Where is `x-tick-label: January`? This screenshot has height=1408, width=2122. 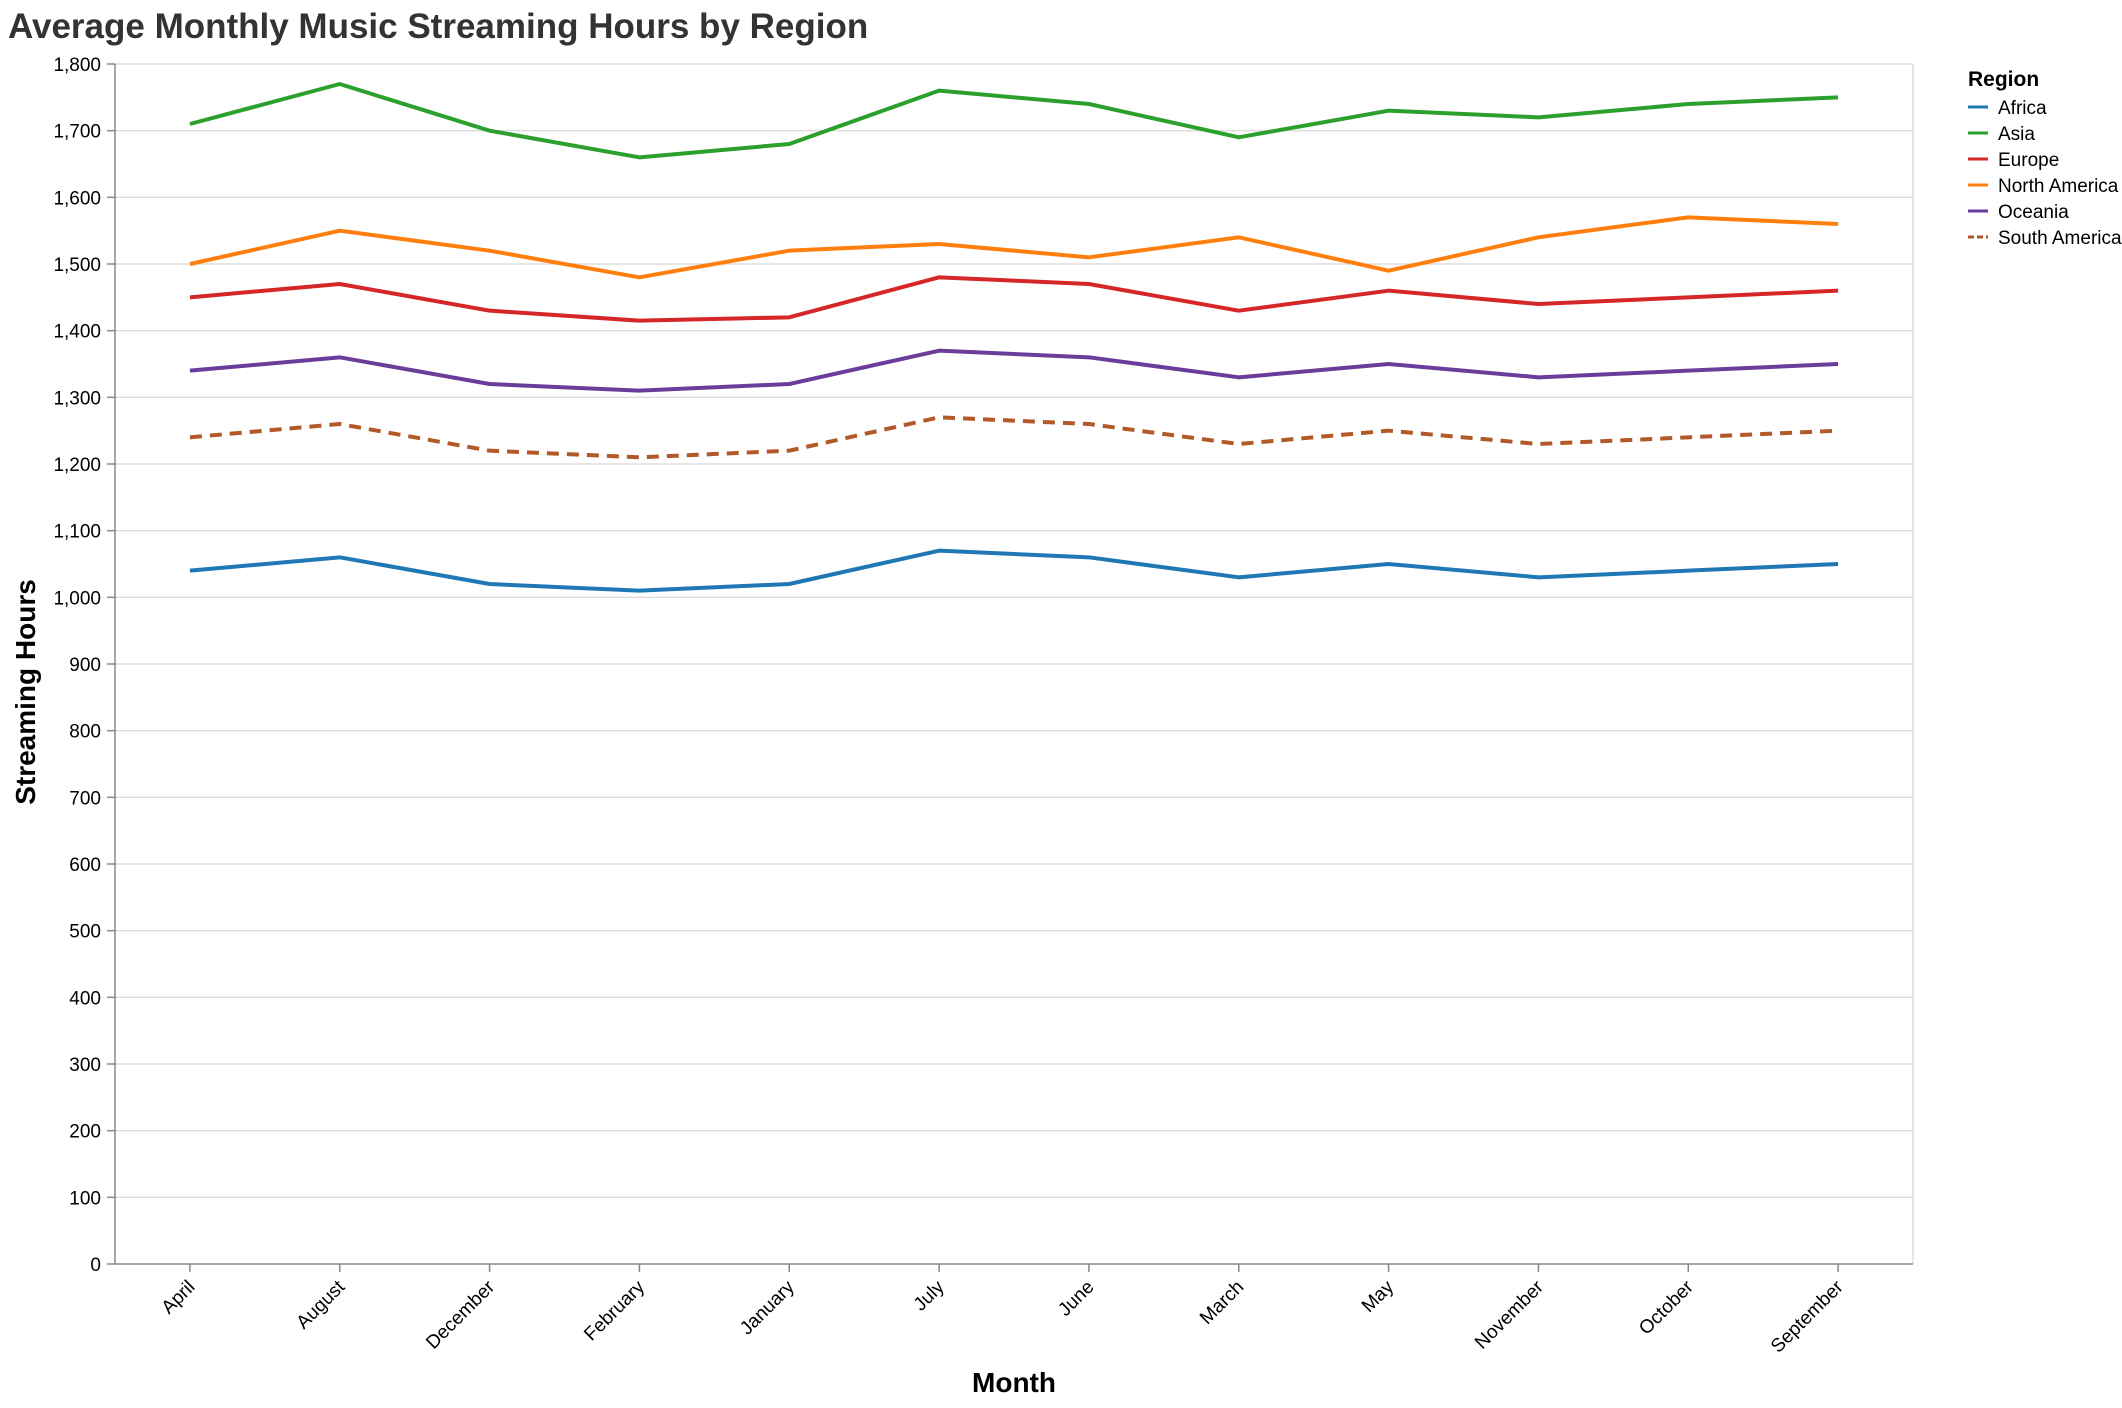 x-tick-label: January is located at coordinates (767, 1307).